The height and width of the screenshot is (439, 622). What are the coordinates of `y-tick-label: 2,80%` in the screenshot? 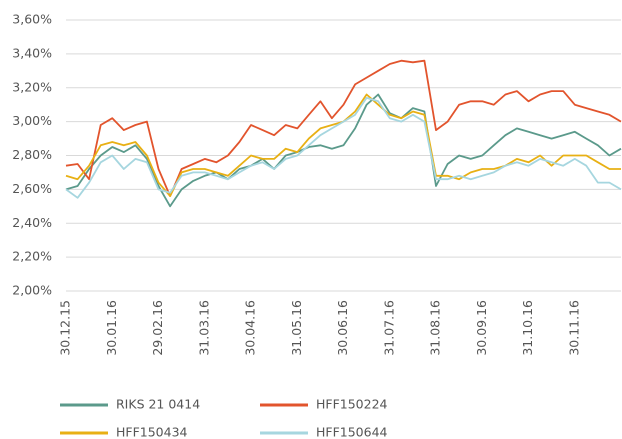 It's located at (32, 154).